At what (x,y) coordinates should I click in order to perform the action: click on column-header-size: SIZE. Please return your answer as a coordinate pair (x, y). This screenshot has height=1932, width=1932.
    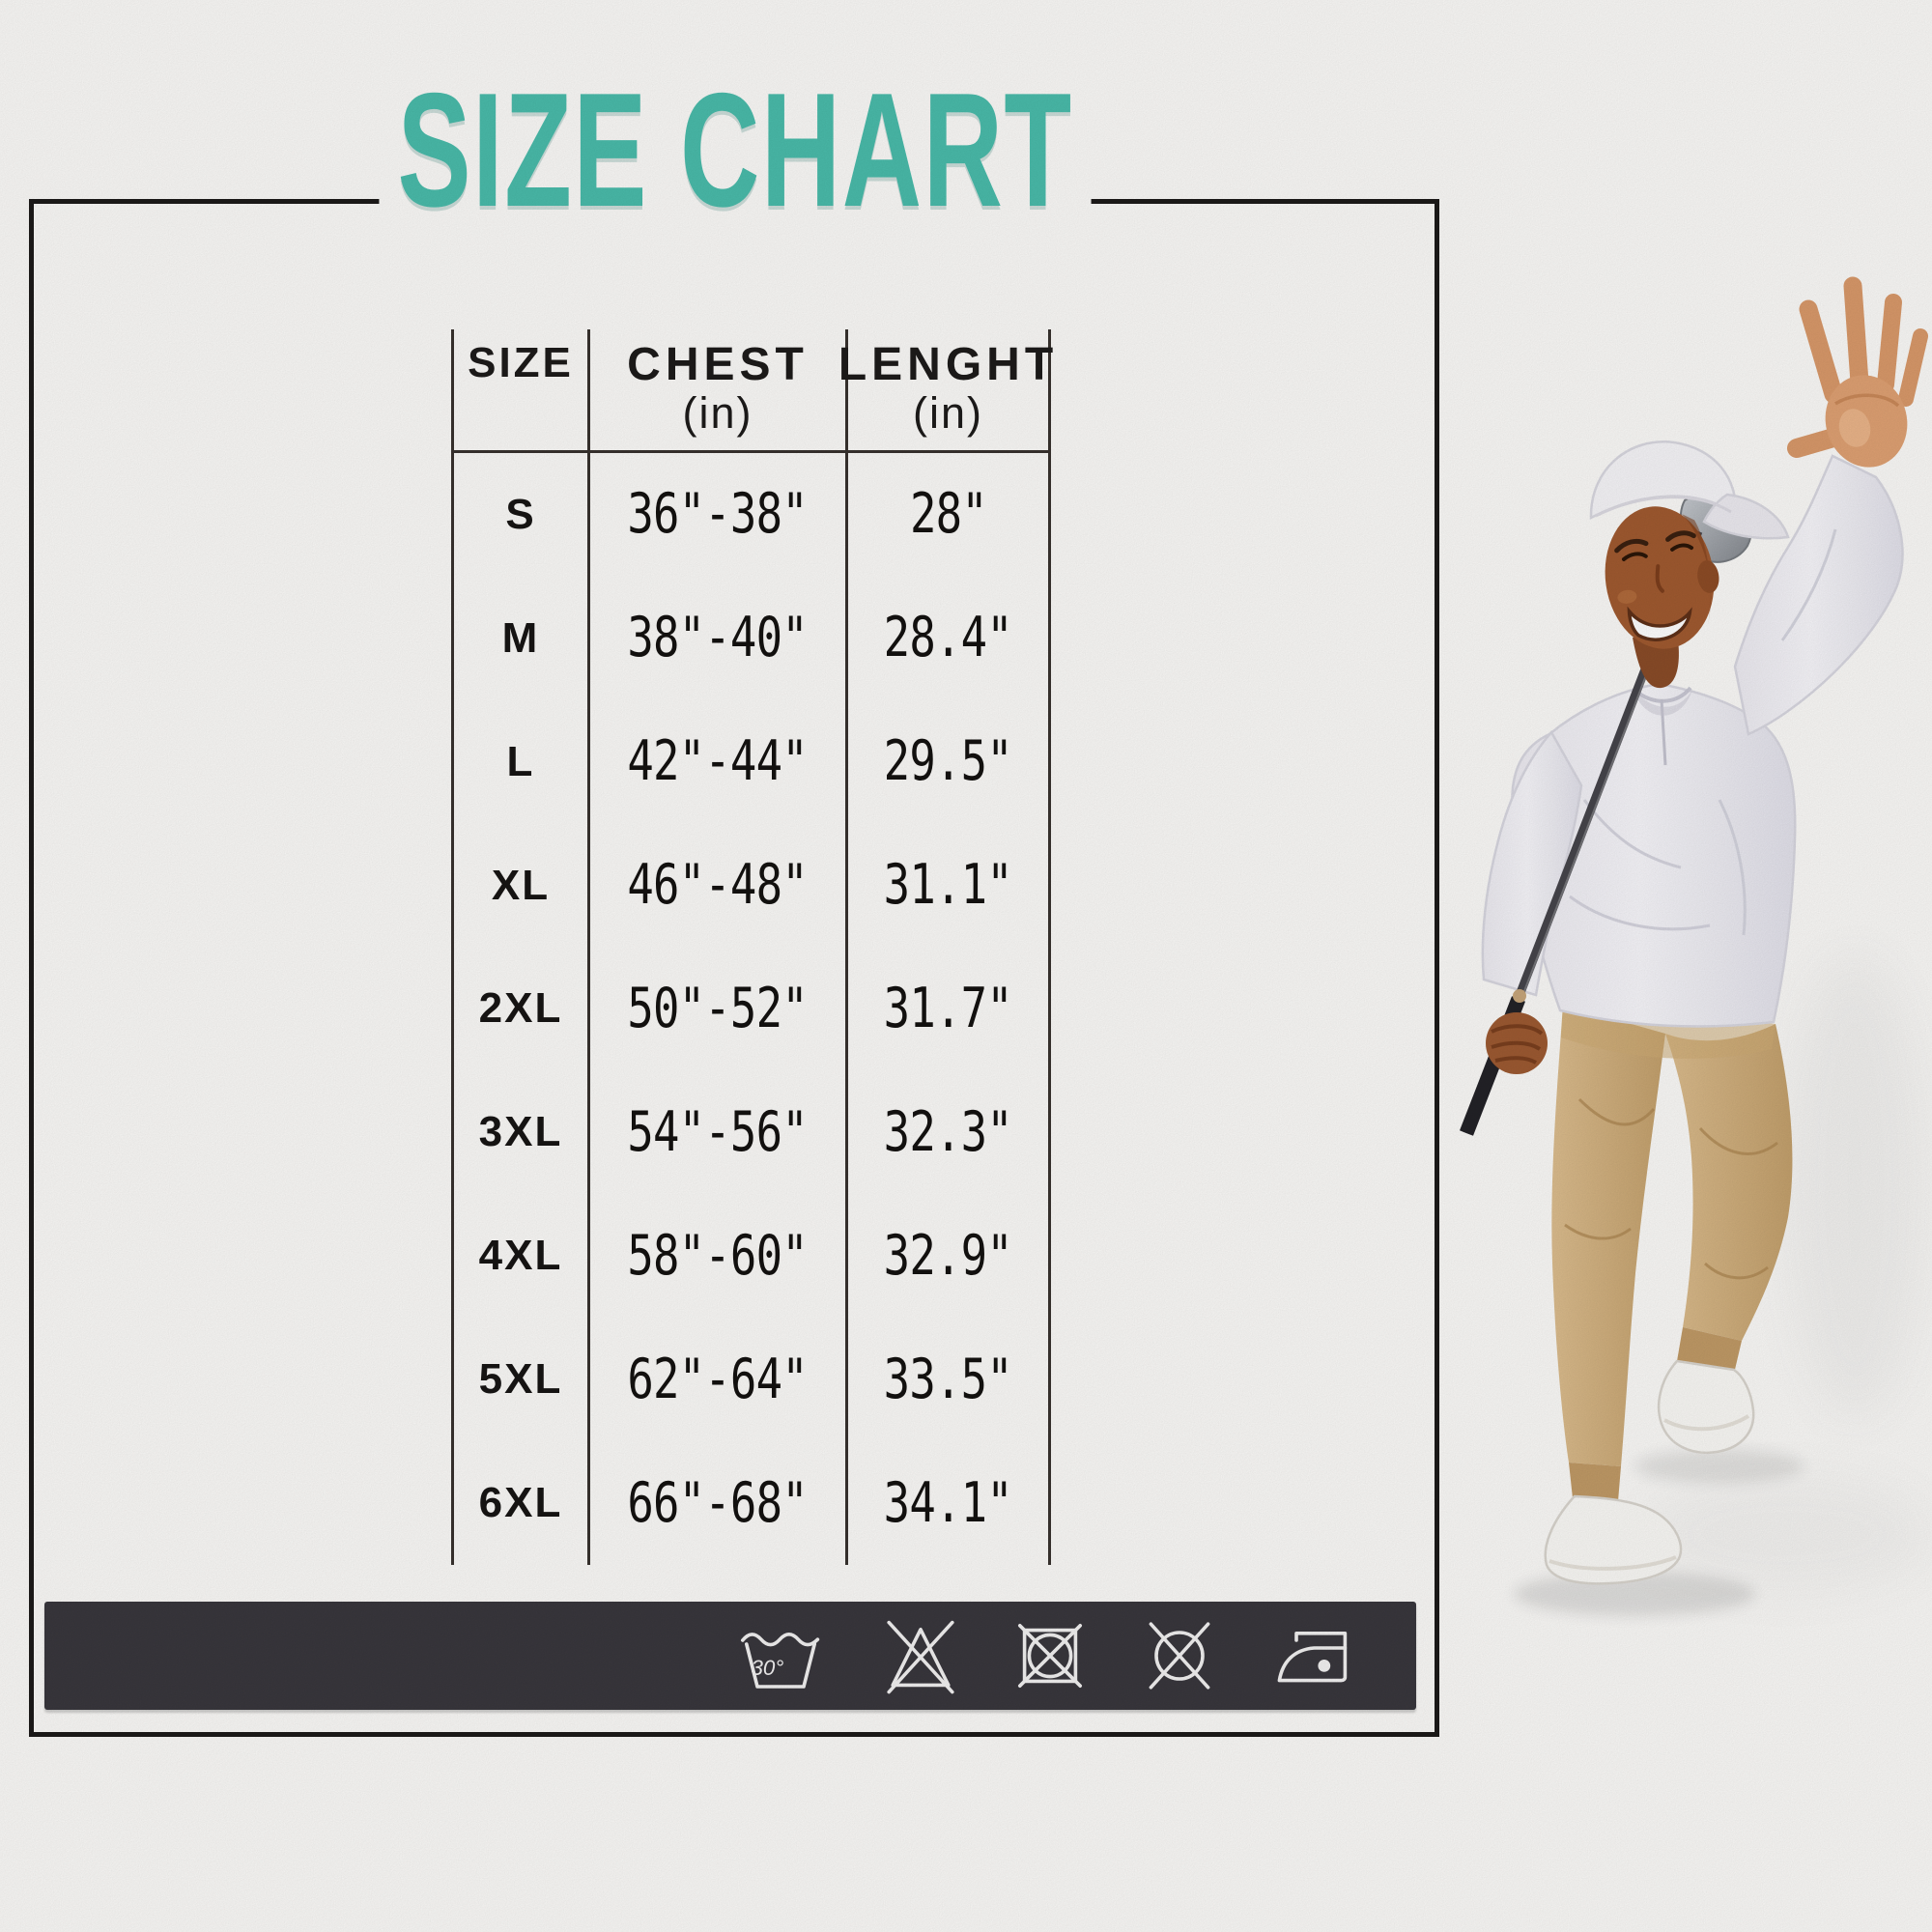
    Looking at the image, I should click on (520, 391).